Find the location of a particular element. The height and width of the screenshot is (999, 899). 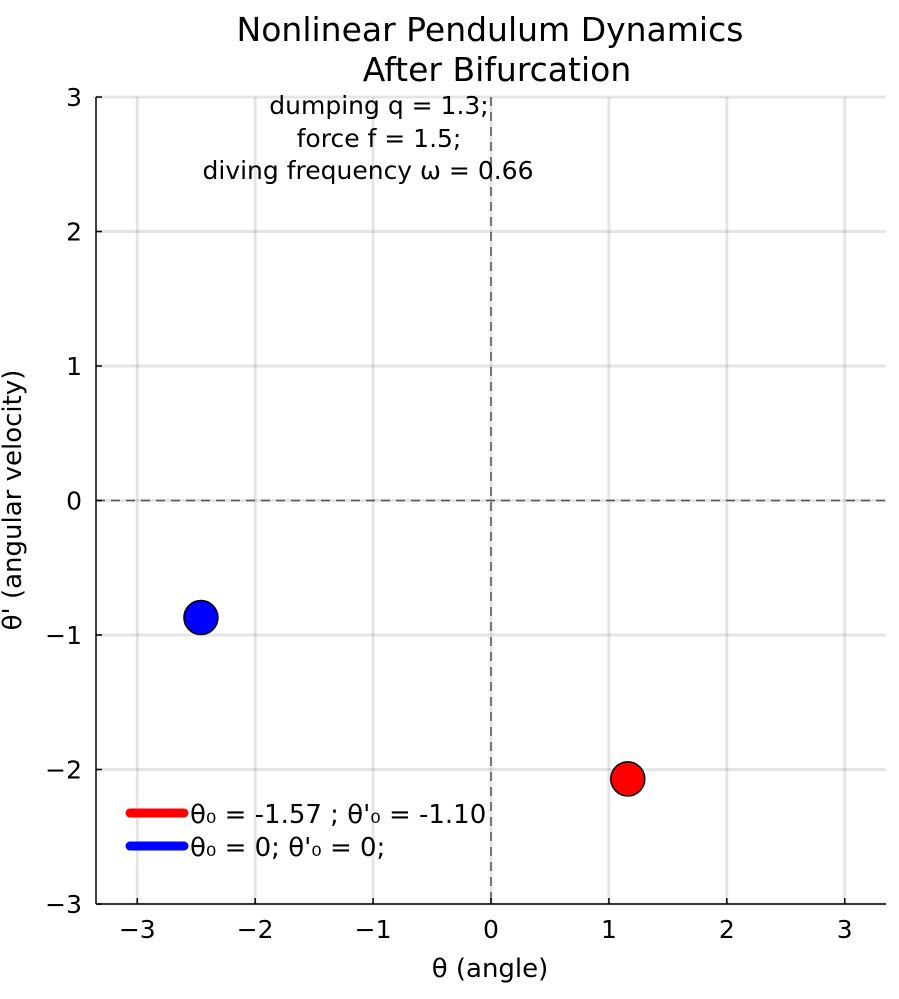

y-axis-label: θ' (angular velocity) is located at coordinates (14, 500).